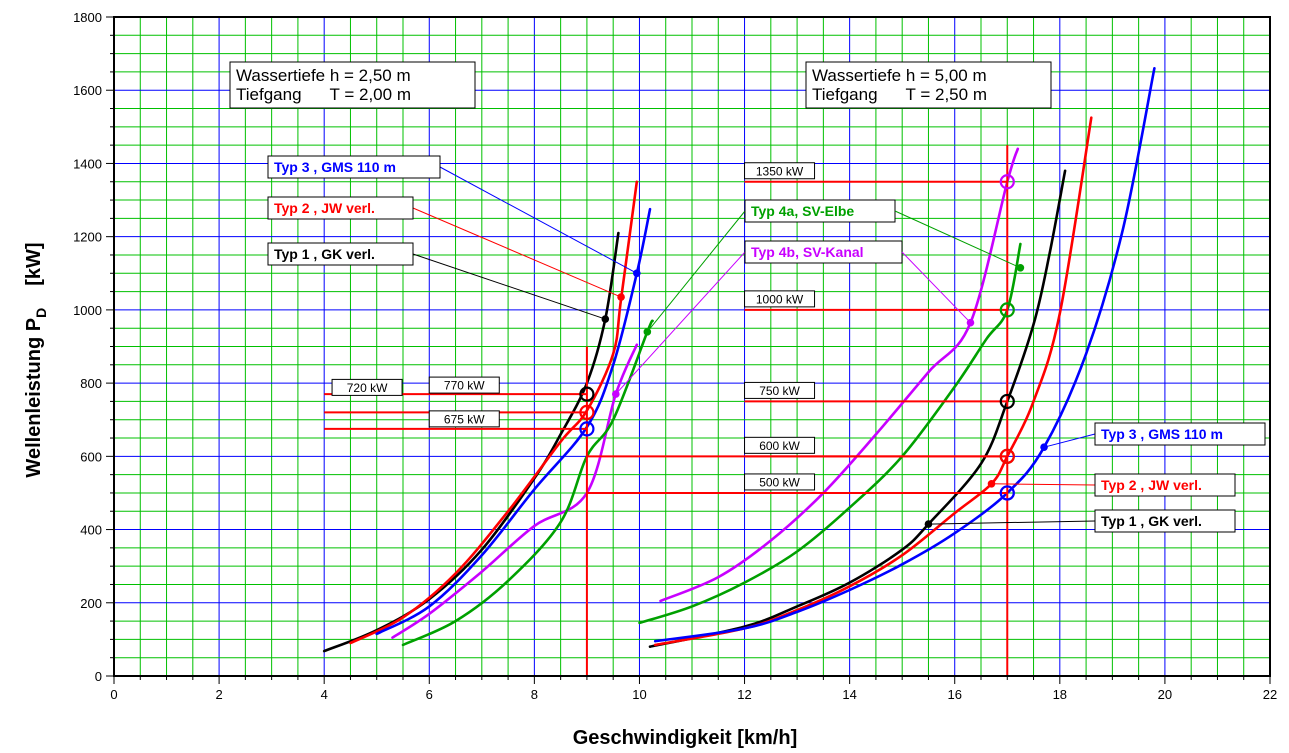  I want to click on svg-text:Wellenleistung PD[kW]: Wellenleistung PD [kW], so click(36, 359).